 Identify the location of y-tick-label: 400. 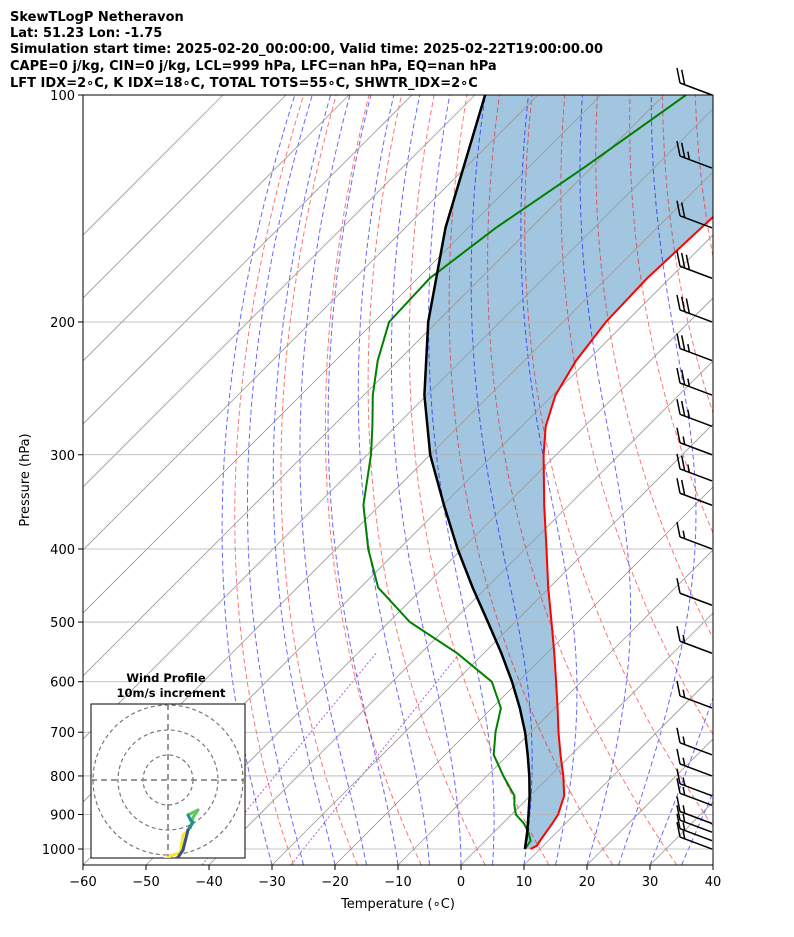
(62, 550).